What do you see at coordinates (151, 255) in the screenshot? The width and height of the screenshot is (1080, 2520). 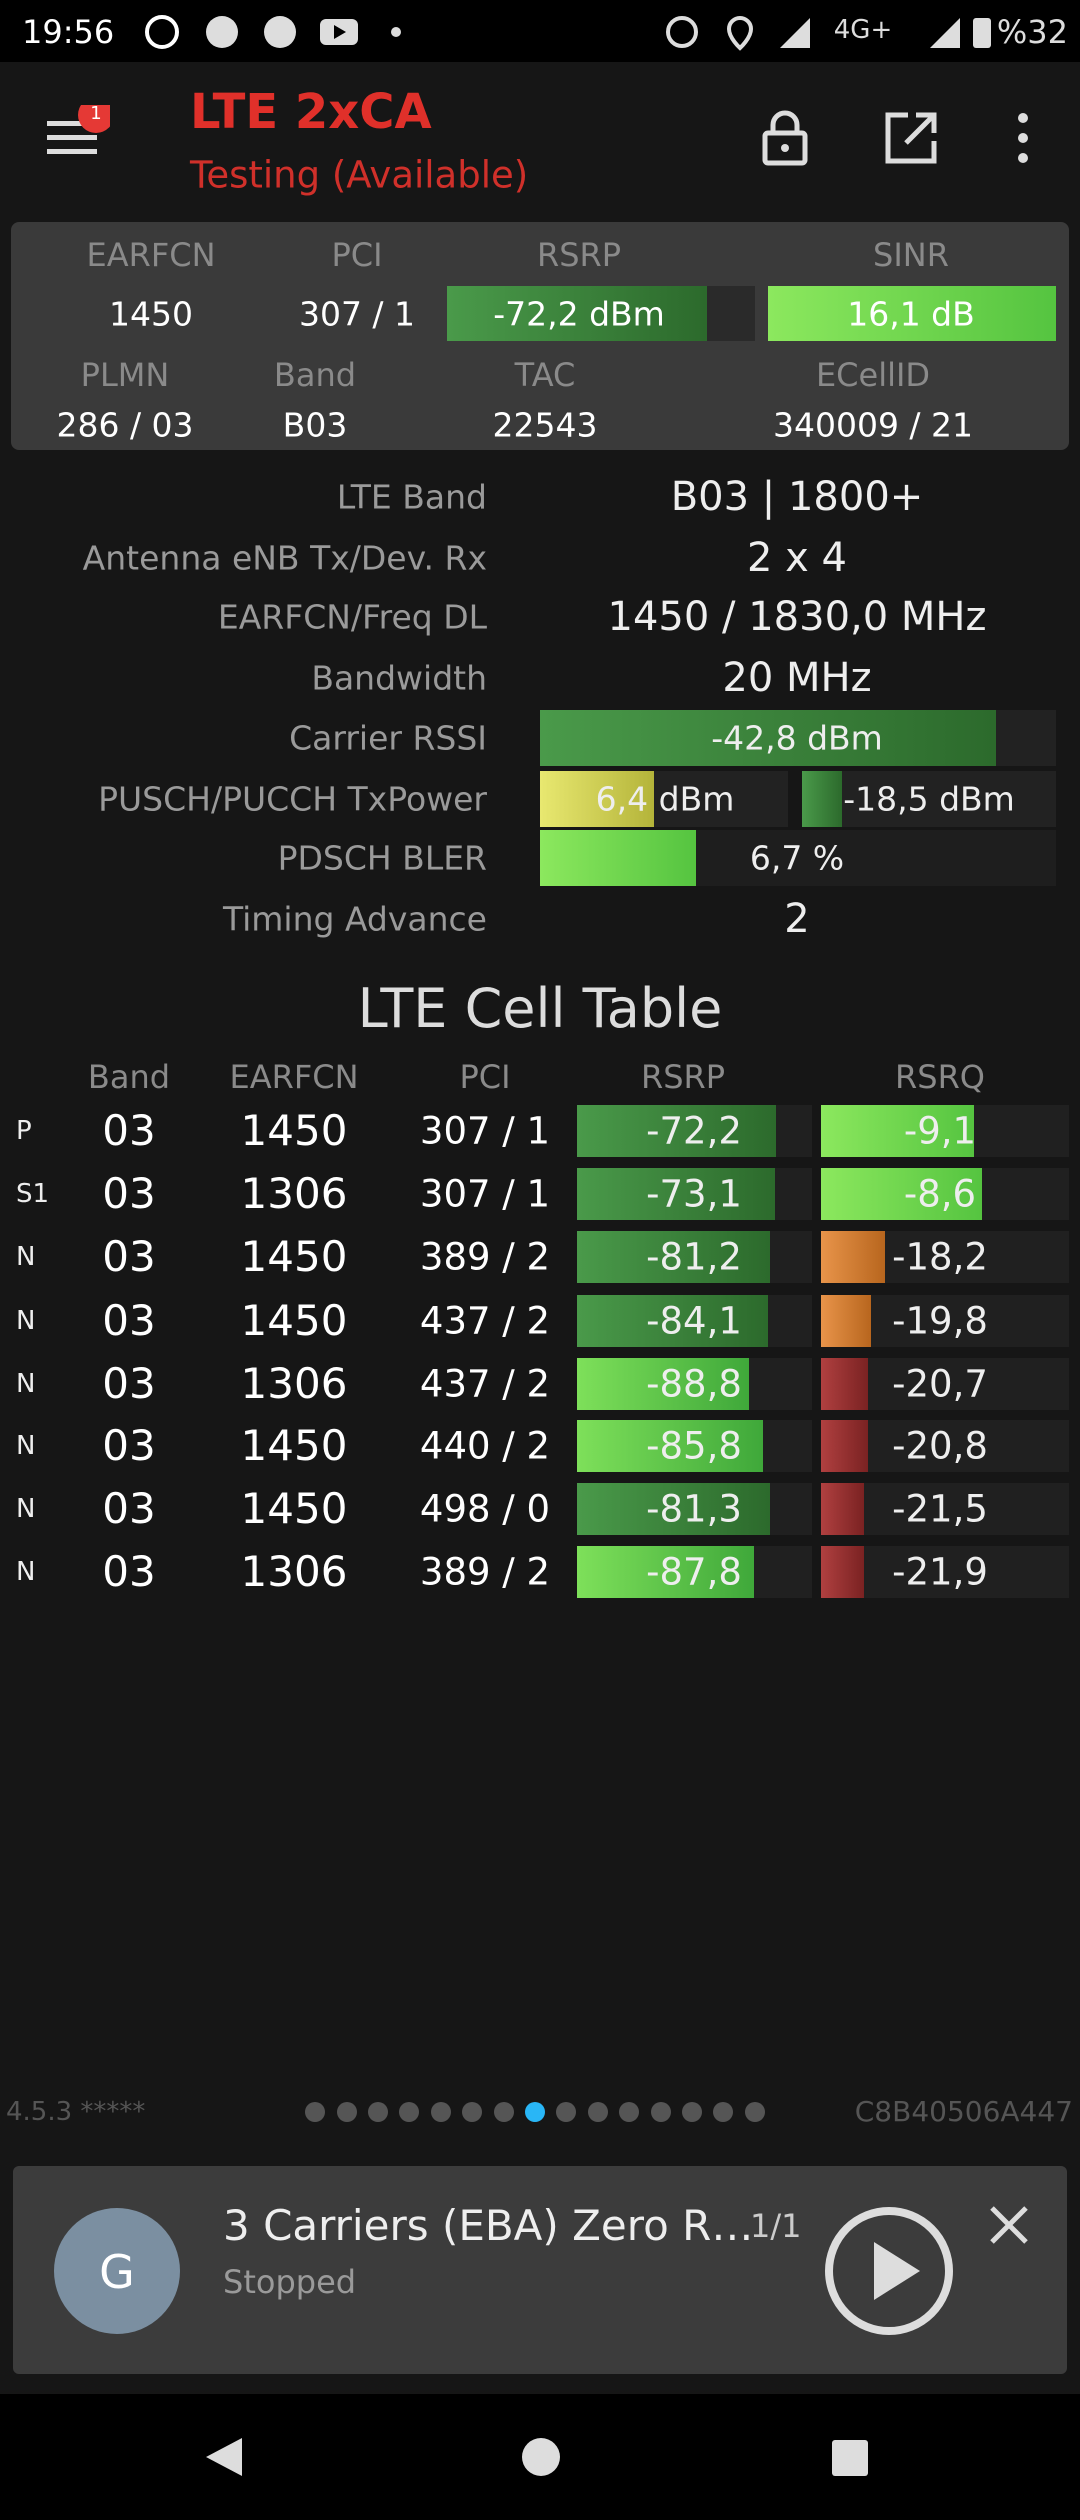 I see `summary-header: EARFCN` at bounding box center [151, 255].